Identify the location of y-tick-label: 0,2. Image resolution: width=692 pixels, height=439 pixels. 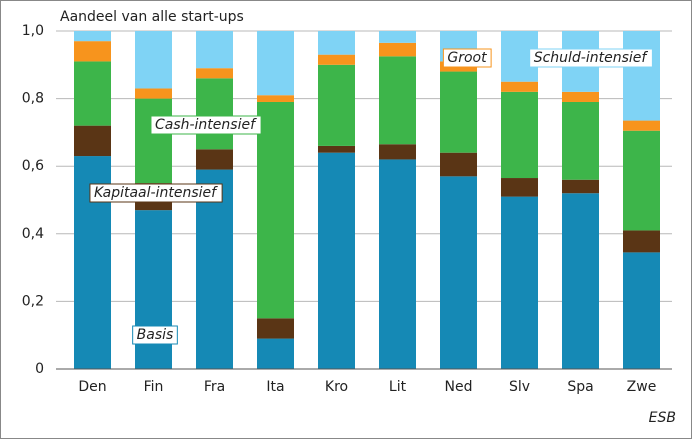
(33, 301).